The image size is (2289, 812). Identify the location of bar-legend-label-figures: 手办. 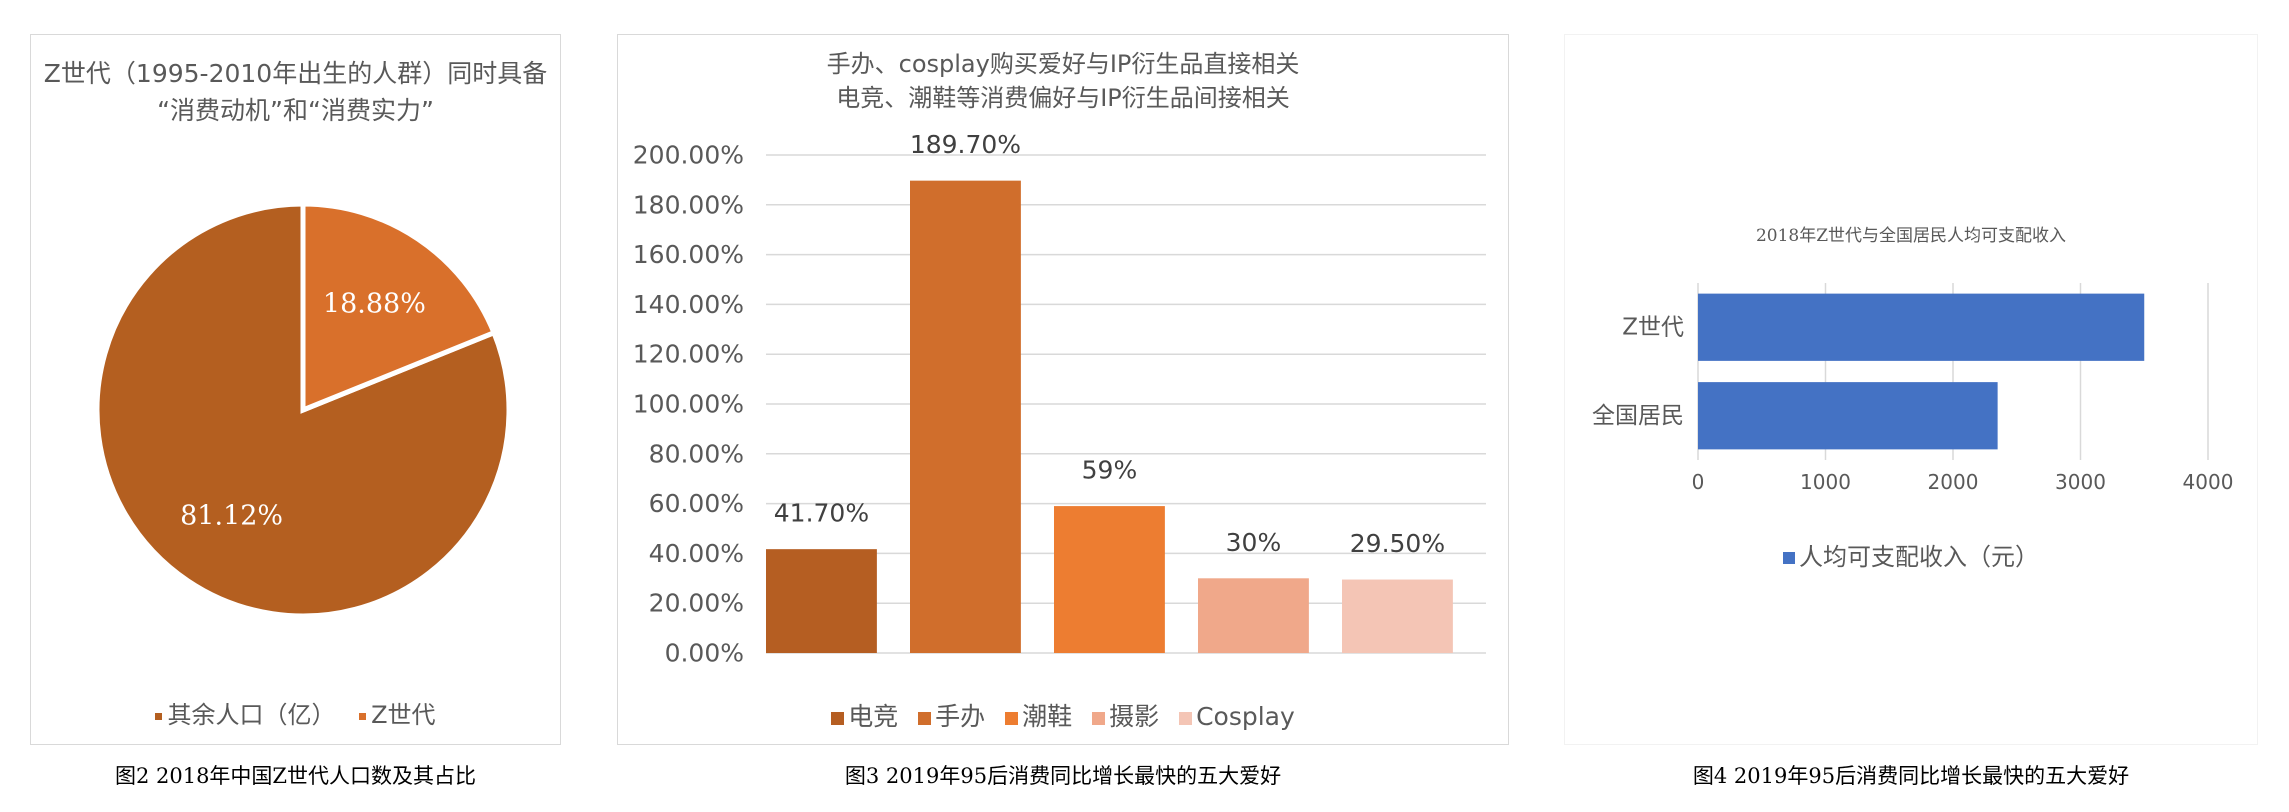
(960, 716).